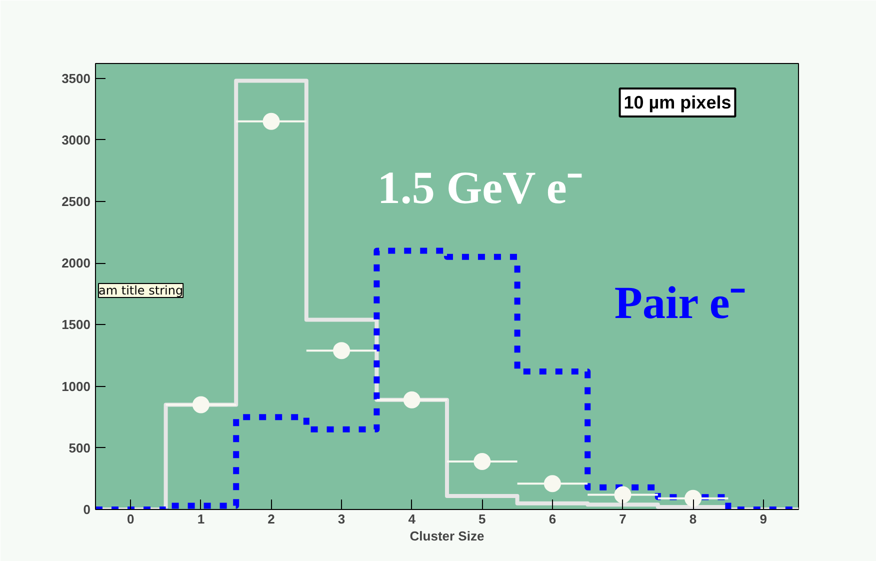 Image resolution: width=876 pixels, height=561 pixels. What do you see at coordinates (141, 291) in the screenshot?
I see `annotation: am title string` at bounding box center [141, 291].